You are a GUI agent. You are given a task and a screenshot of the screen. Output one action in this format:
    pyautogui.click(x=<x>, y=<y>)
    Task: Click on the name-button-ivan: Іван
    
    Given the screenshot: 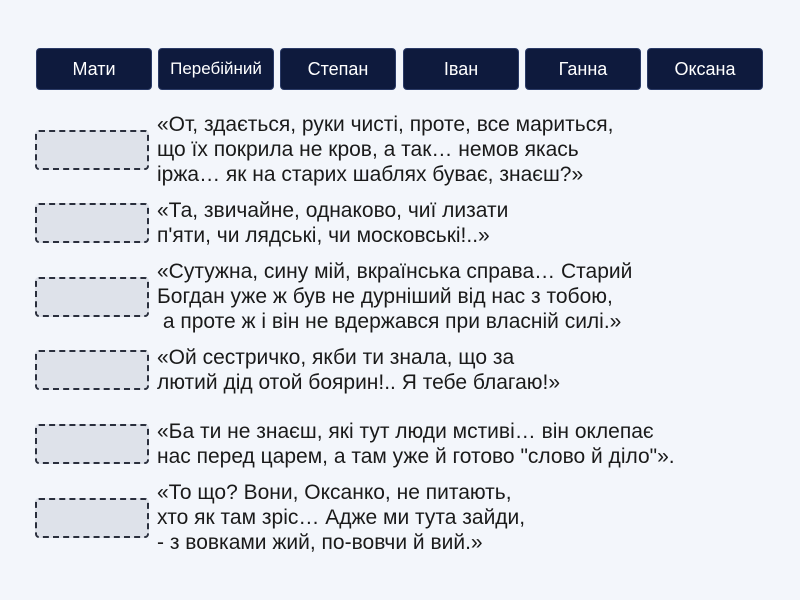 What is the action you would take?
    pyautogui.click(x=461, y=69)
    